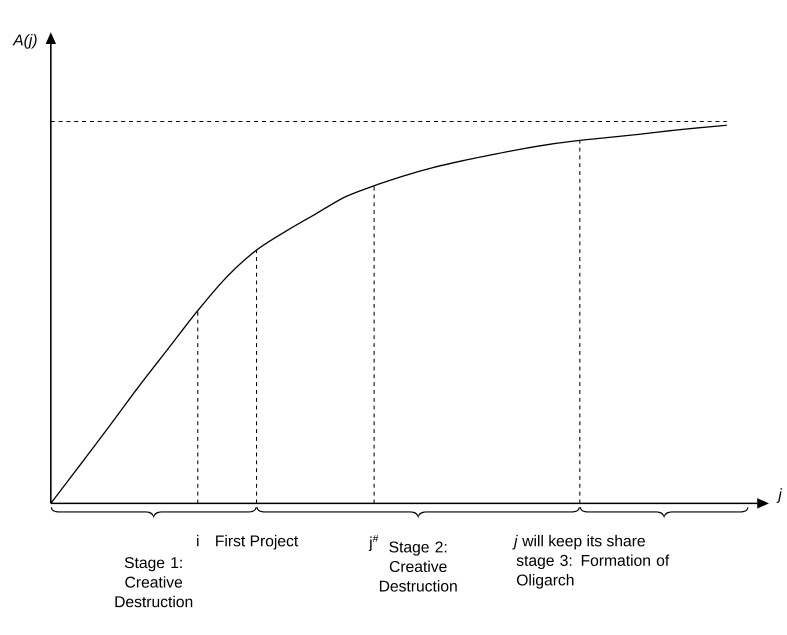 This screenshot has width=787, height=635. Describe the element at coordinates (24, 41) in the screenshot. I see `y-axis-title: A(j)` at that location.